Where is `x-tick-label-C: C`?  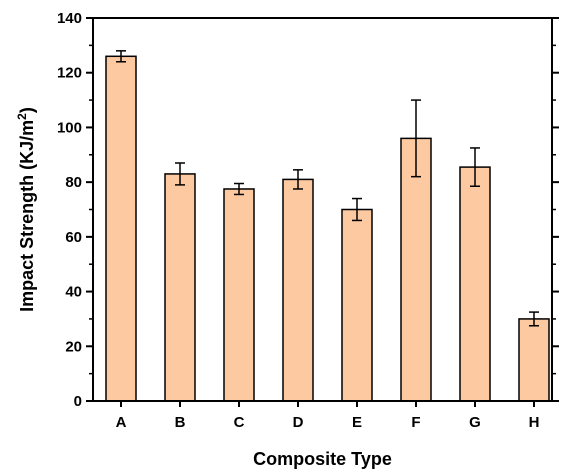
x-tick-label-C: C is located at coordinates (239, 422).